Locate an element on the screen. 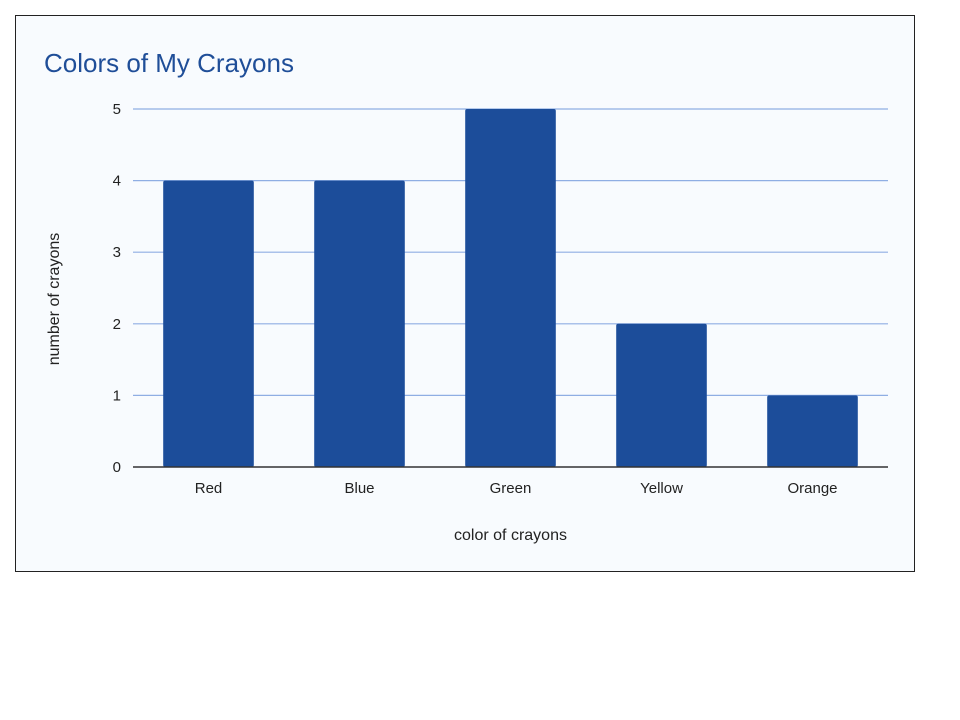  x-axis-ticks: Red Blue Green Yellow Orange is located at coordinates (516, 488).